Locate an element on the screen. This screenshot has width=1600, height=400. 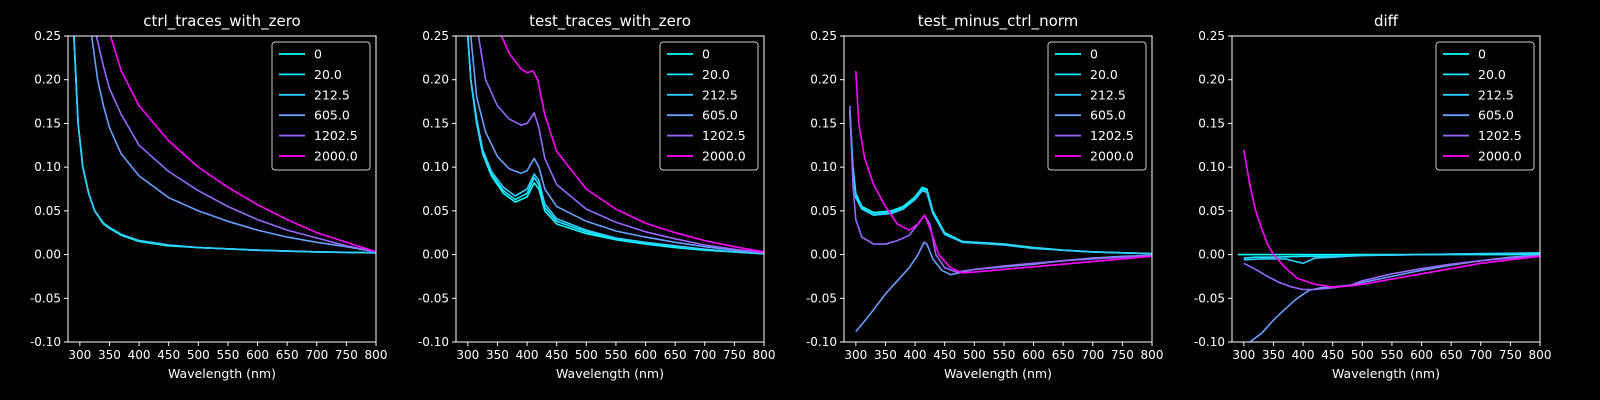
chart-title: diff is located at coordinates (1386, 21).